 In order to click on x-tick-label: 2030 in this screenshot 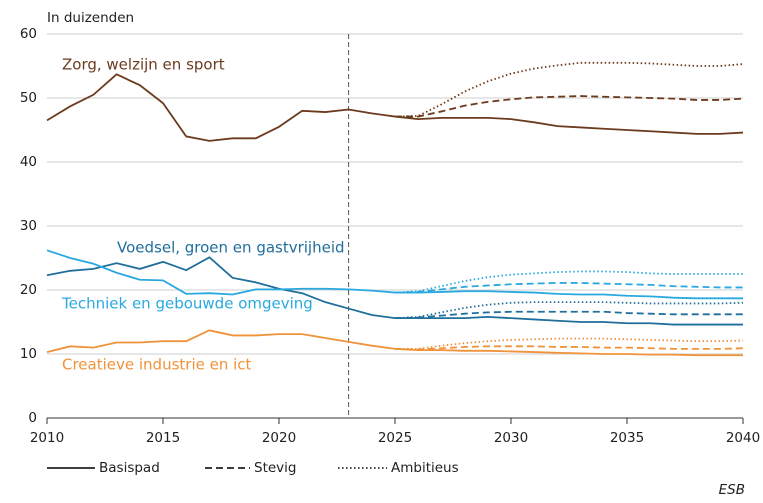, I will do `click(511, 438)`.